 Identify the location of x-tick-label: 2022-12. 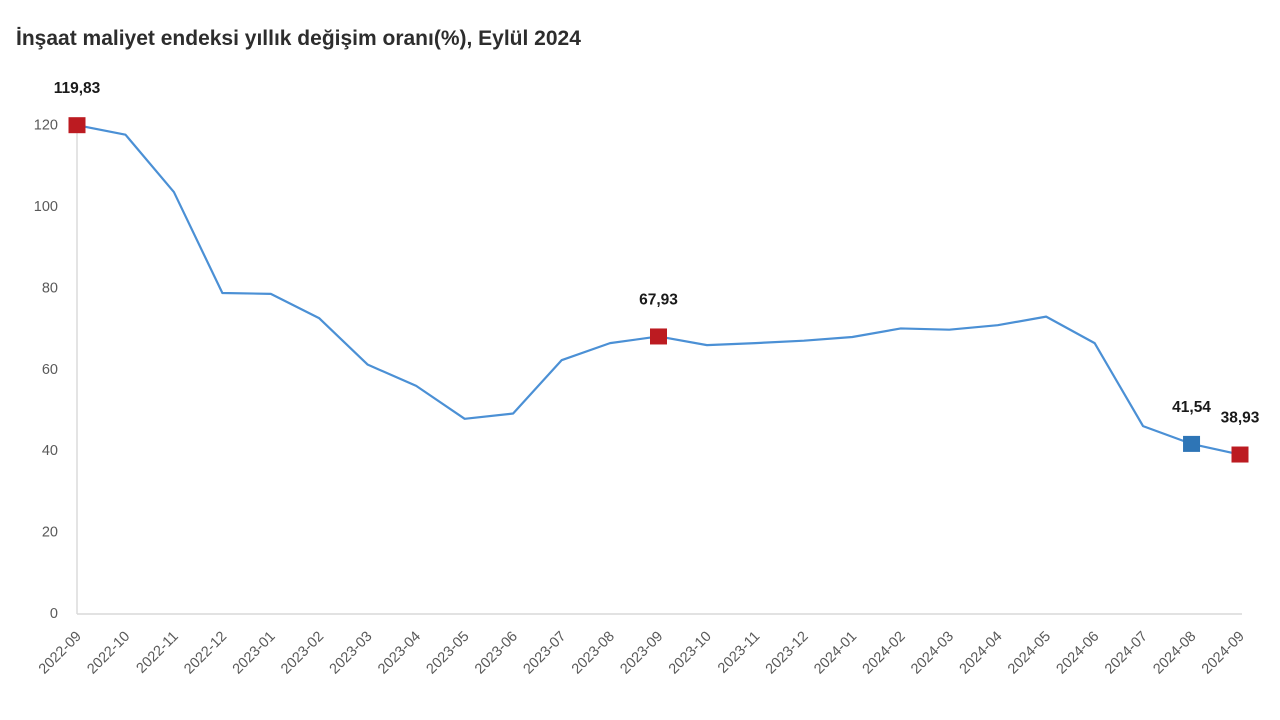
(205, 653).